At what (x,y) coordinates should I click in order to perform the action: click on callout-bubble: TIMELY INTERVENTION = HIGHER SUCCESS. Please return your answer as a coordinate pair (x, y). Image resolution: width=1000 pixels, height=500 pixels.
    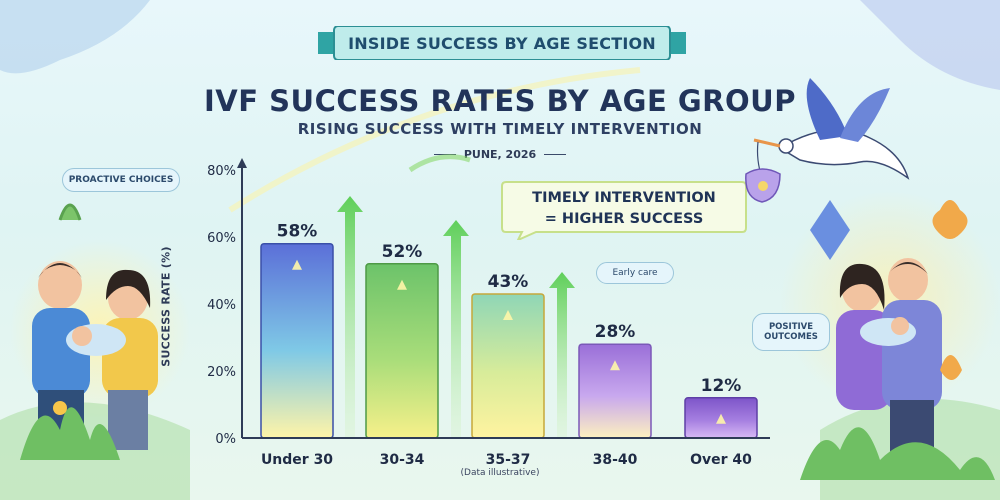
    Looking at the image, I should click on (624, 210).